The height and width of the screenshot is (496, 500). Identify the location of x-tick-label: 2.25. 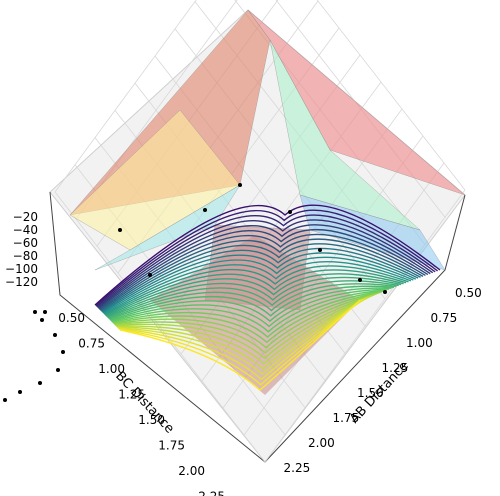
(297, 468).